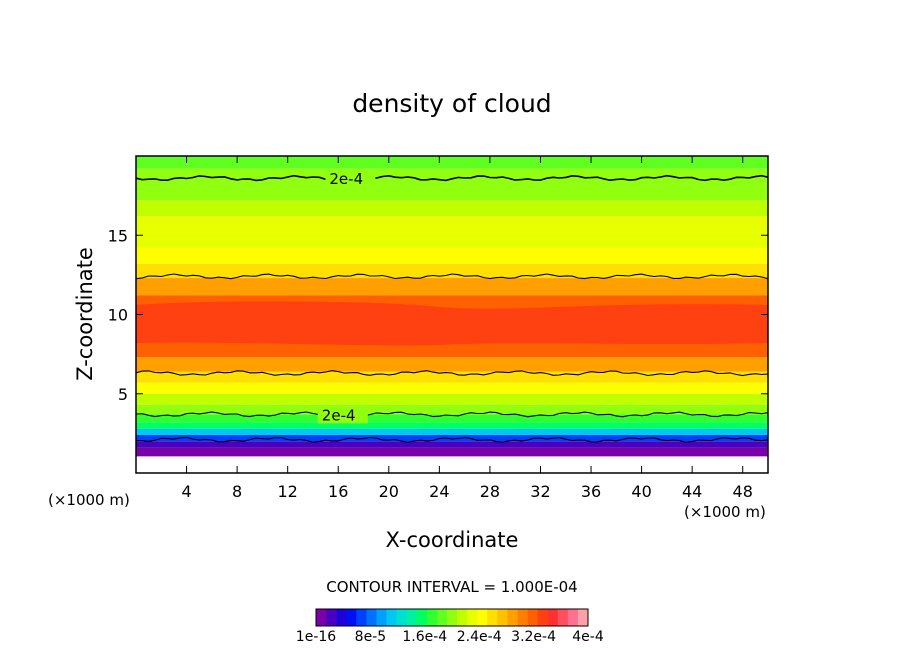 The width and height of the screenshot is (904, 654). I want to click on colorbar-label: 1e-16, so click(316, 637).